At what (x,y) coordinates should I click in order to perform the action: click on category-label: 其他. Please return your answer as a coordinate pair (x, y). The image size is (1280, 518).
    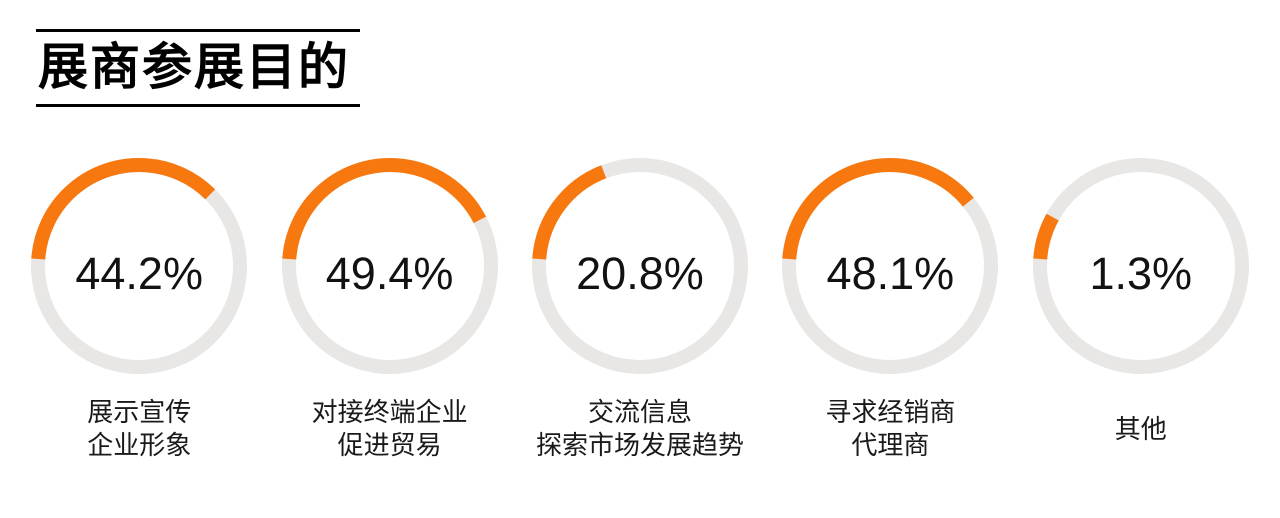
    Looking at the image, I should click on (1141, 429).